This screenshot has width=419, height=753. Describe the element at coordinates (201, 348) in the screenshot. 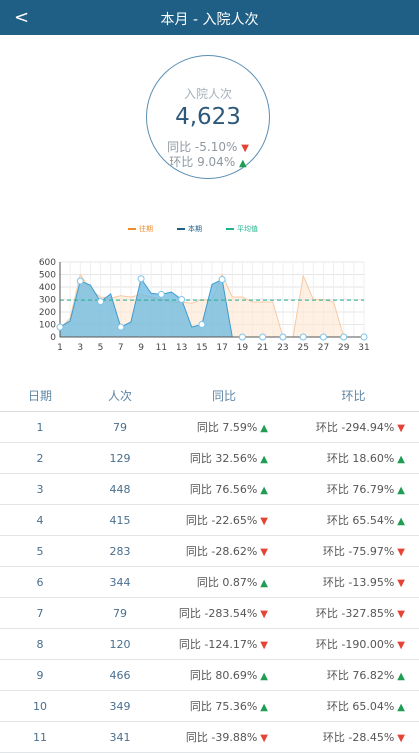

I see `x-tick-label: 15` at that location.